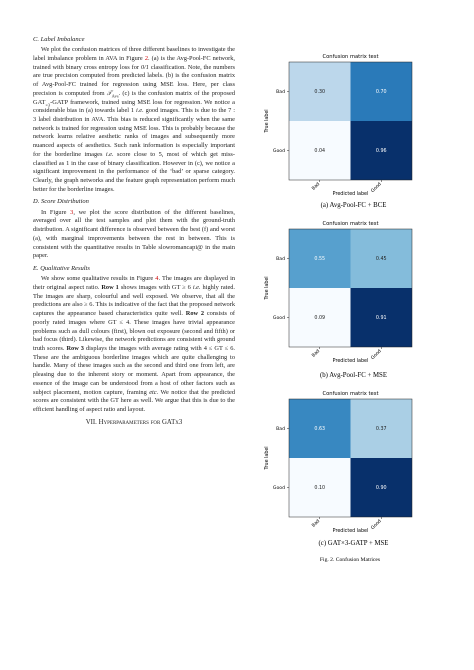 This screenshot has width=474, height=670. Describe the element at coordinates (115, 96) in the screenshot. I see `subscript: Avs` at that location.